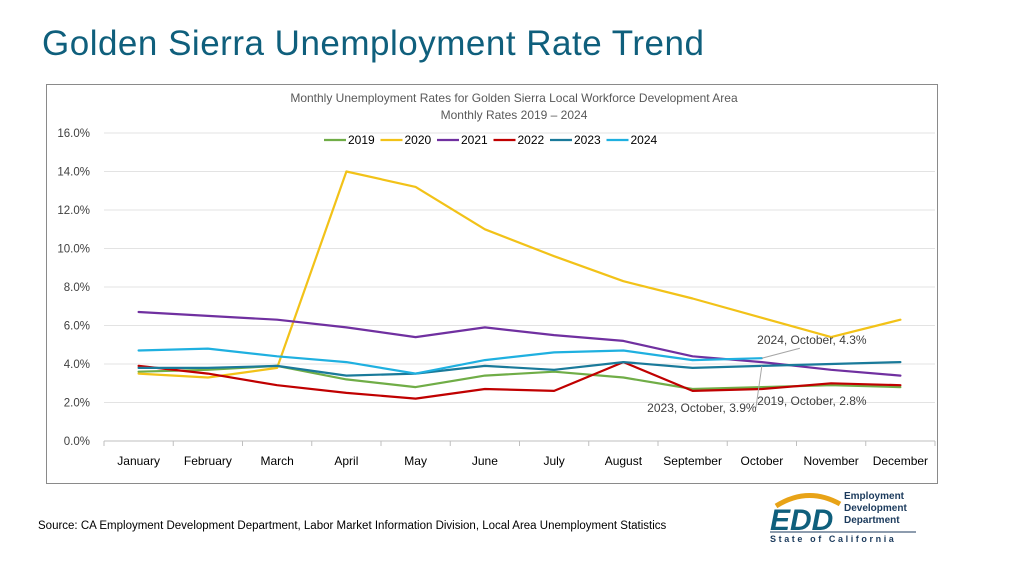  Describe the element at coordinates (491, 140) in the screenshot. I see `legend: 2019 2020 2021 2022 2023 2024` at that location.